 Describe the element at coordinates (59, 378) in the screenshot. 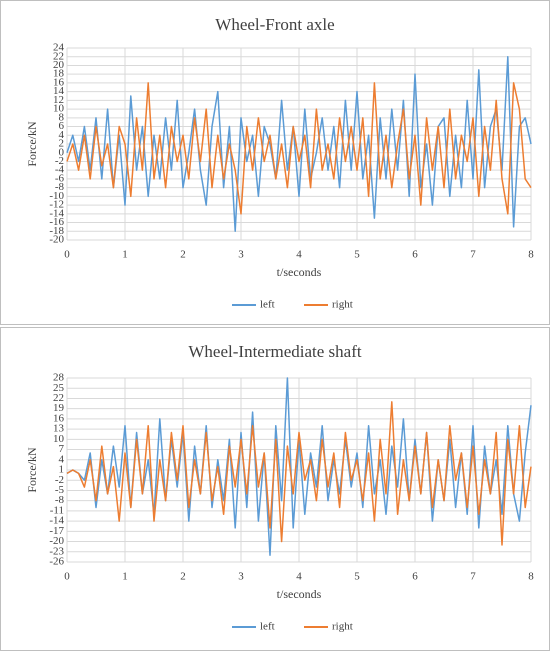

I see `y-tick-label: 28` at that location.